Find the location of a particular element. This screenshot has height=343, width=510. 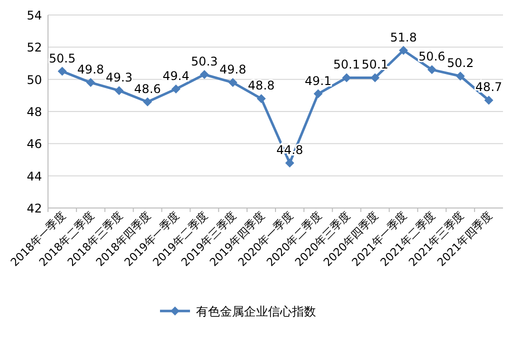

y-tick-label: 42 is located at coordinates (34, 209).